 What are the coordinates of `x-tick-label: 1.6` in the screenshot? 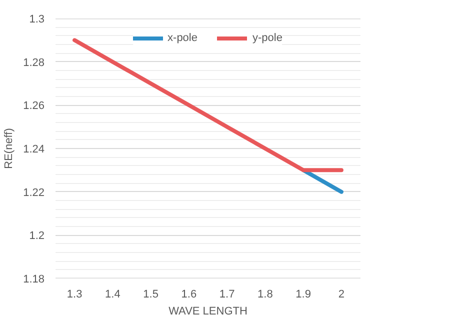 It's located at (189, 294).